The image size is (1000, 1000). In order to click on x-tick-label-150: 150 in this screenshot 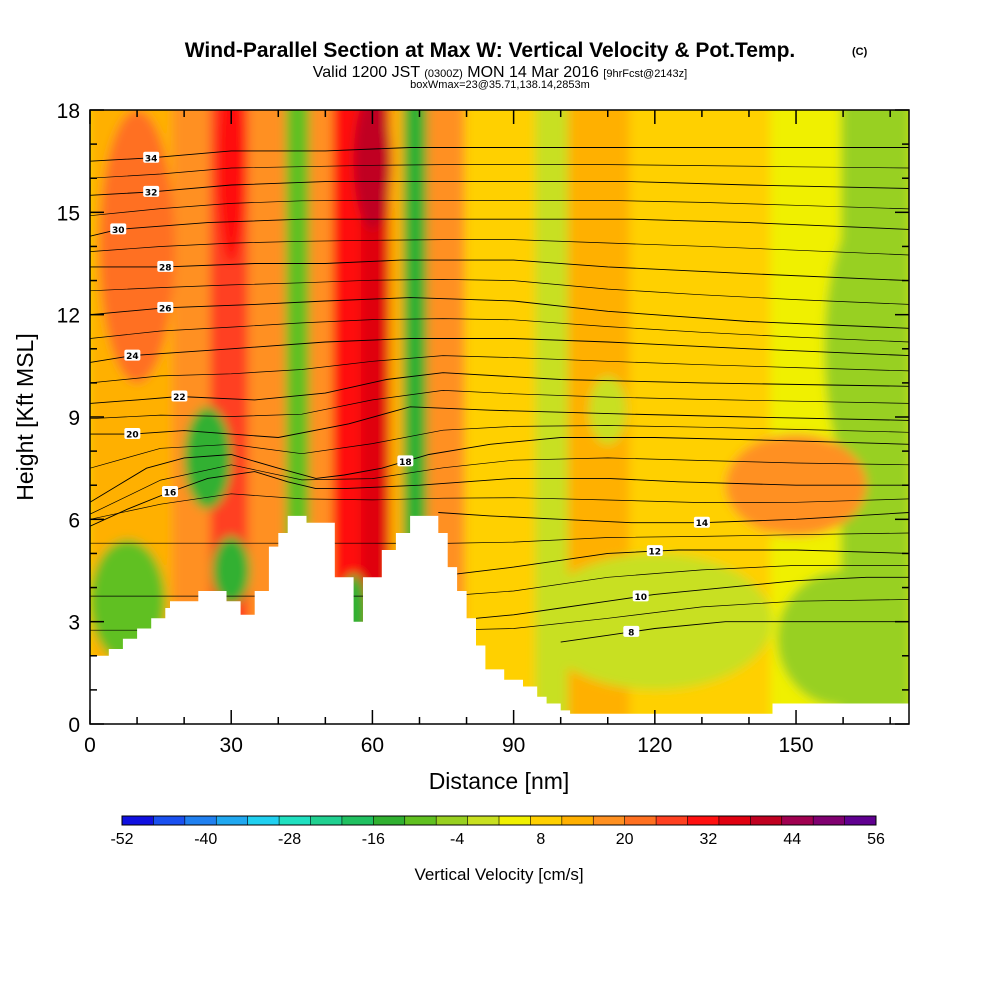, I will do `click(796, 745)`.